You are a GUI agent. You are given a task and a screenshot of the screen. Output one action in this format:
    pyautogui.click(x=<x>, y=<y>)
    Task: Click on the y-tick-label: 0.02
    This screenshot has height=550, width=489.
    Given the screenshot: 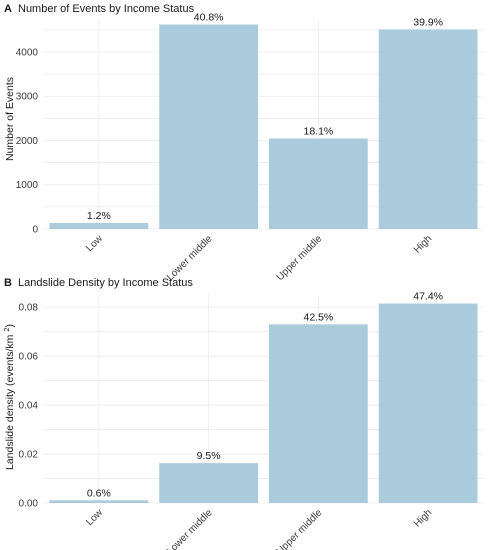 What is the action you would take?
    pyautogui.click(x=29, y=455)
    